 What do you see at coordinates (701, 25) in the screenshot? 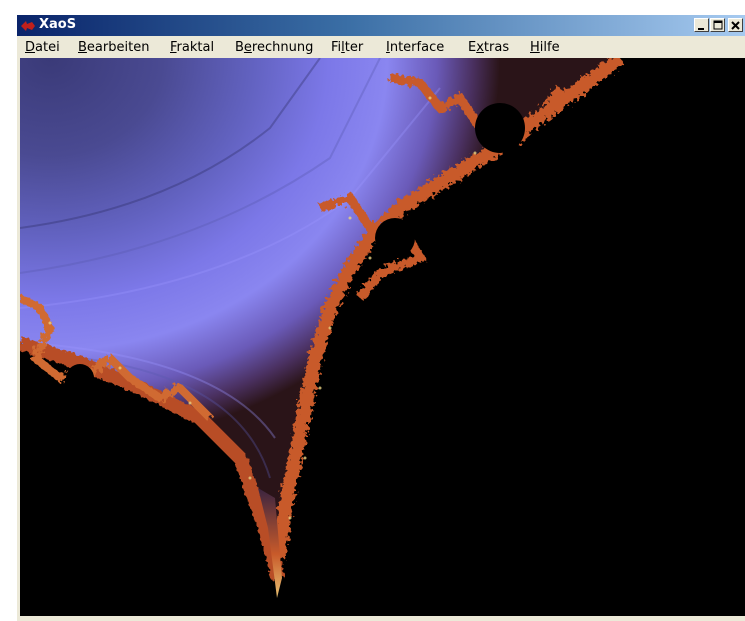
I see `minimize-button` at bounding box center [701, 25].